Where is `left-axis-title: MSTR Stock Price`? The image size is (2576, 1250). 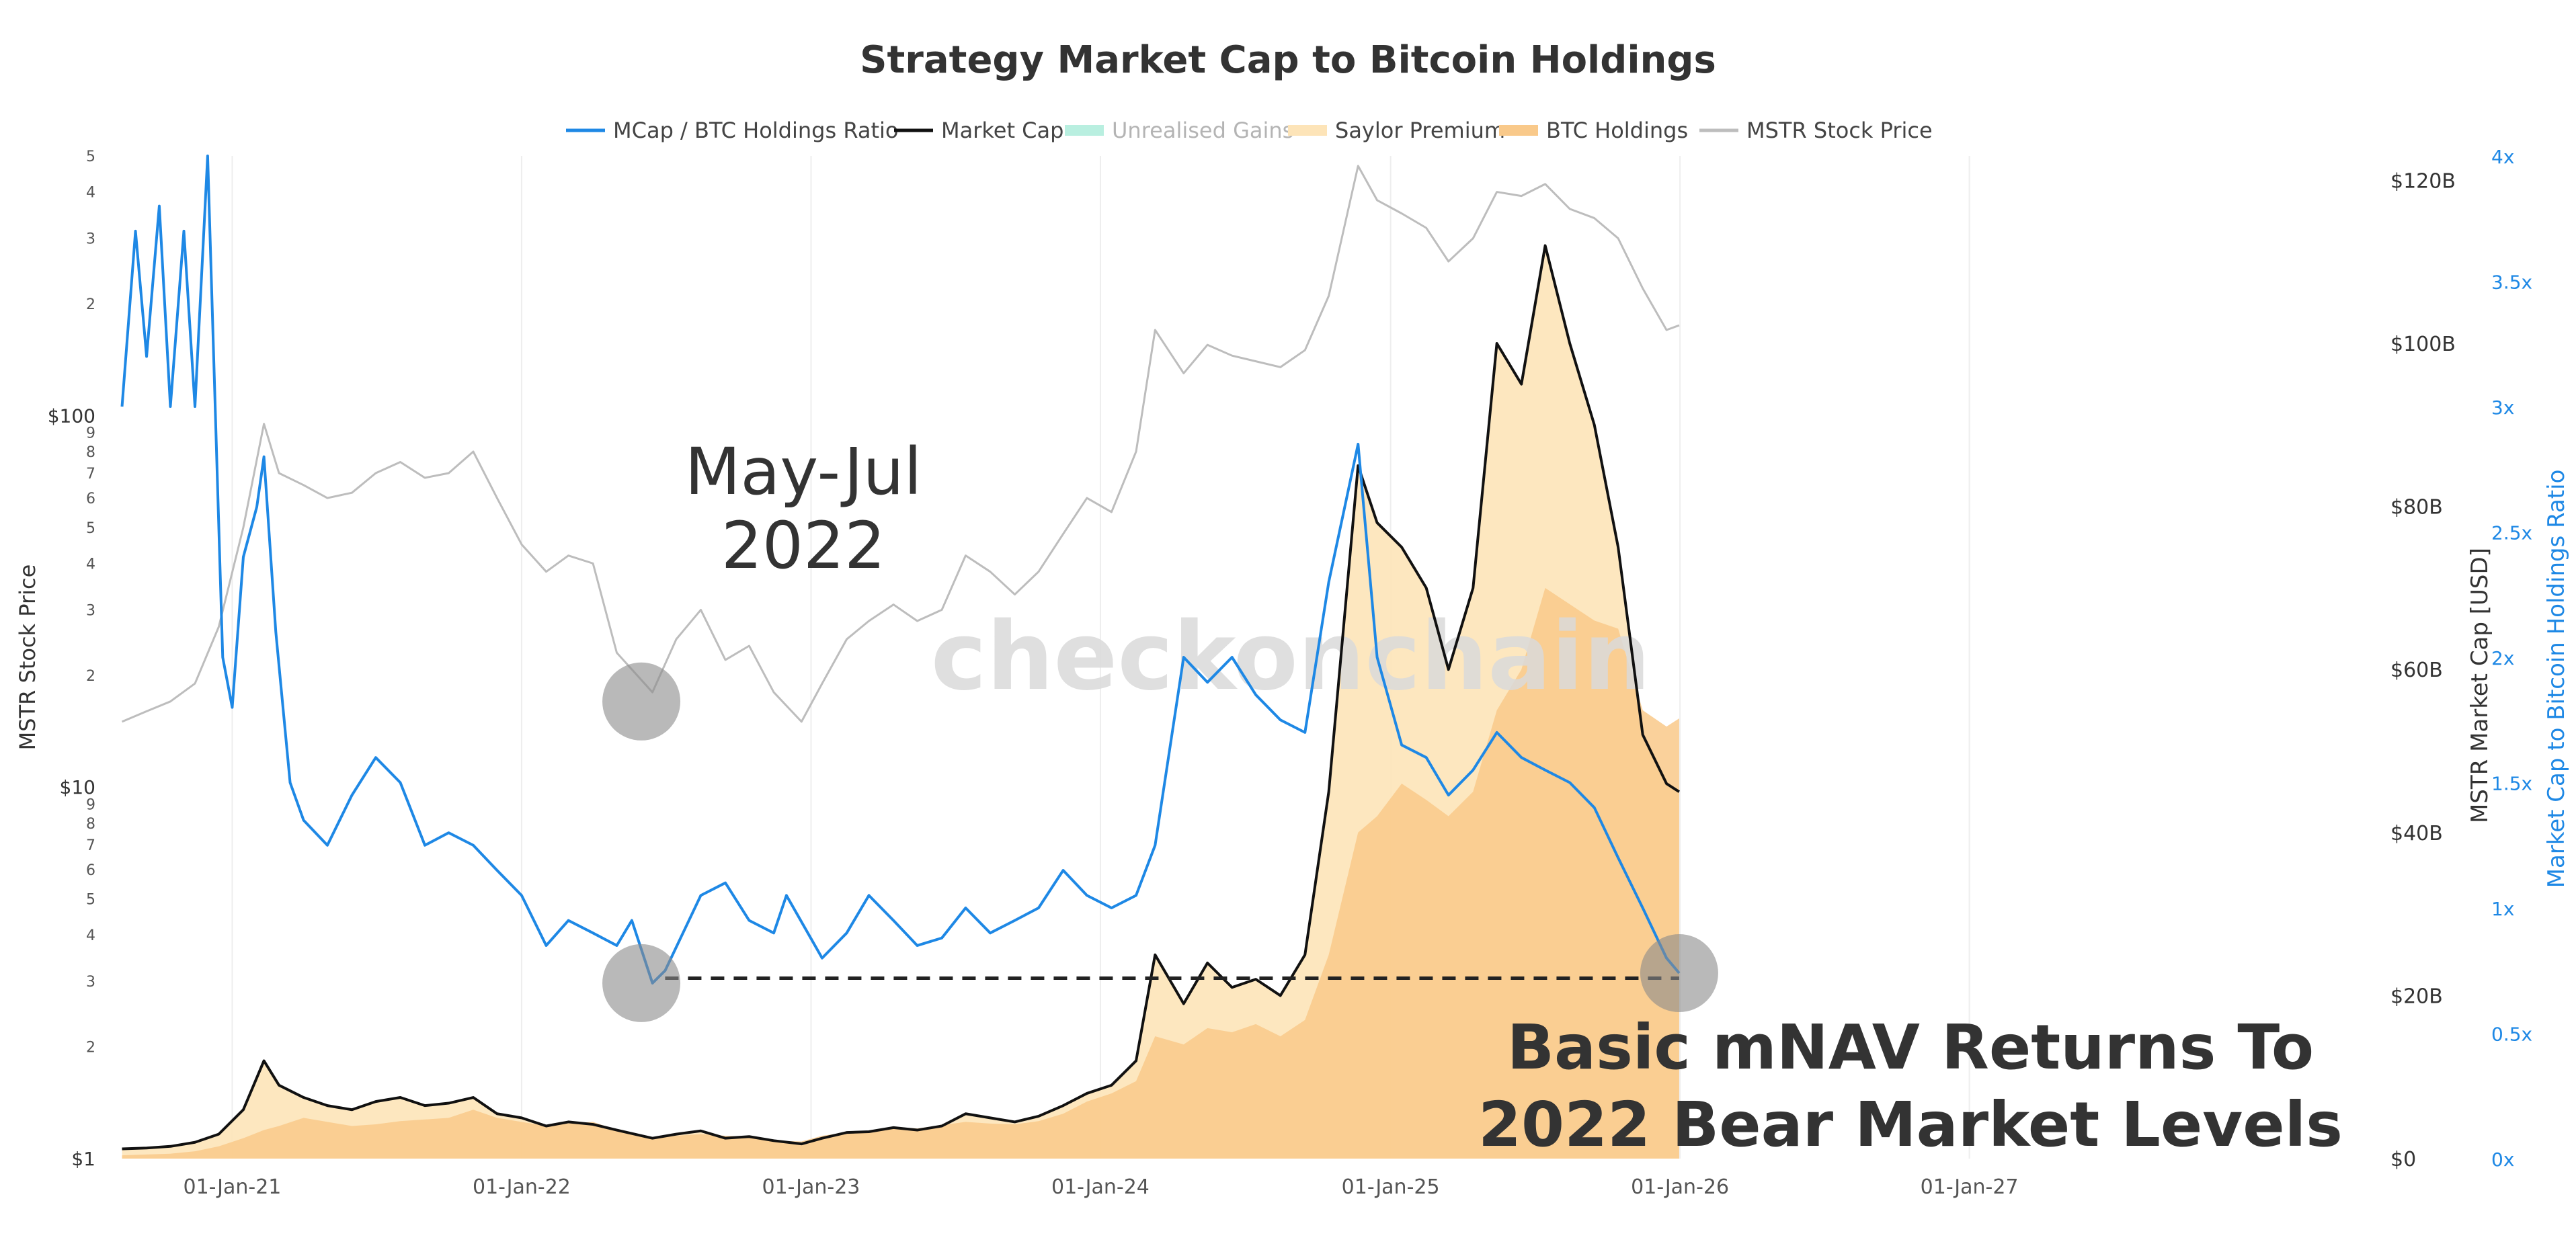
left-axis-title: MSTR Stock Price is located at coordinates (27, 658).